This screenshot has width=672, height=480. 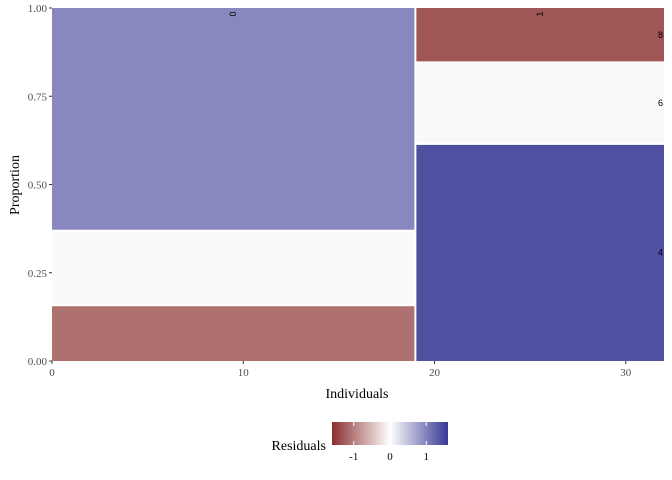 I want to click on y-tick-label: 0.50, so click(x=38, y=186).